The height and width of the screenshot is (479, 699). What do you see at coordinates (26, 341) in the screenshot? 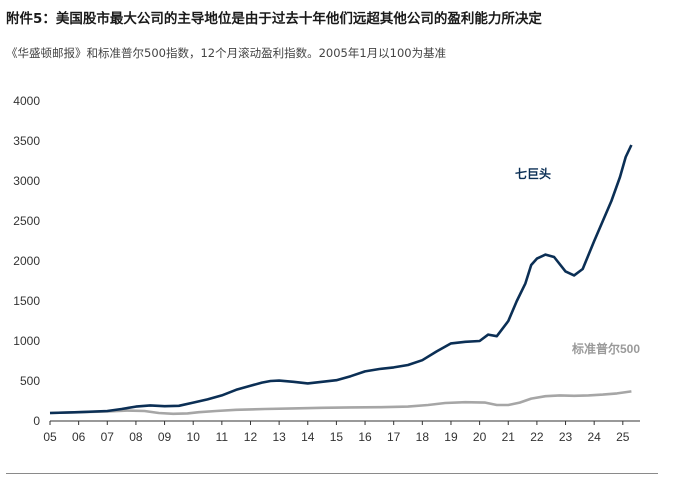
I see `y-tick-label: 1000` at bounding box center [26, 341].